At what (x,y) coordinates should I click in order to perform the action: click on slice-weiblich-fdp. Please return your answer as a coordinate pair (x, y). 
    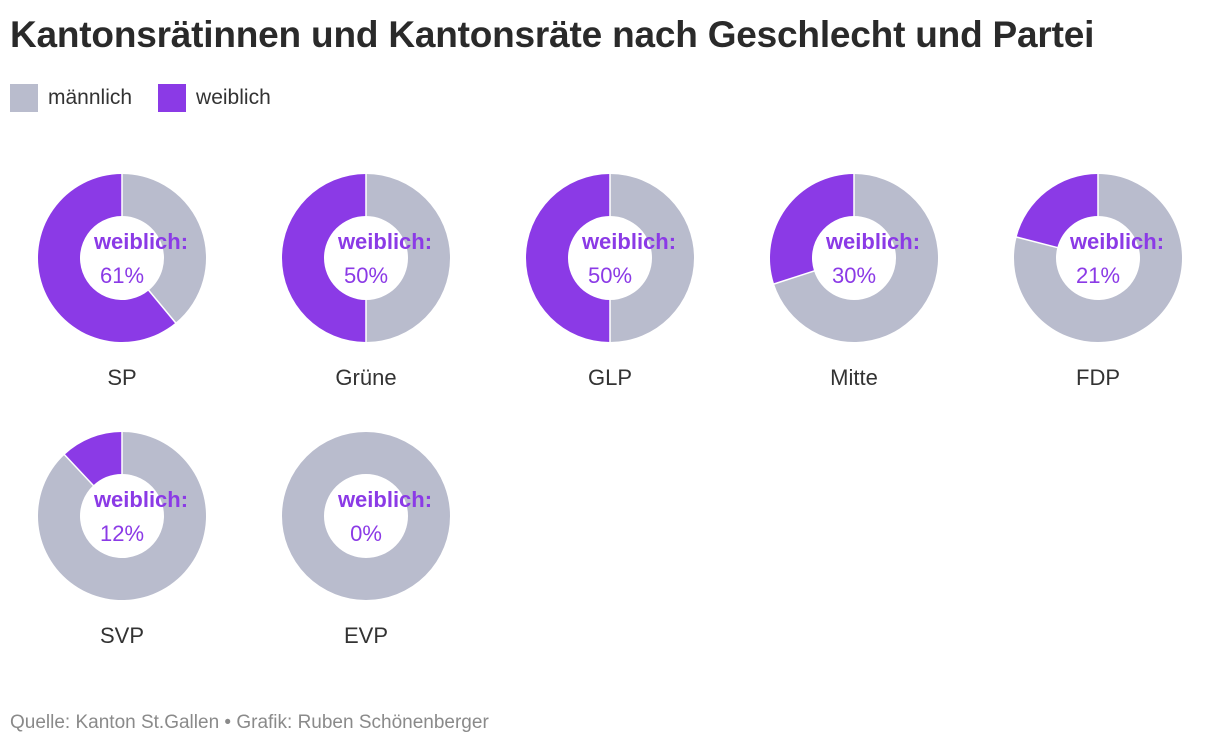
    Looking at the image, I should click on (1057, 210).